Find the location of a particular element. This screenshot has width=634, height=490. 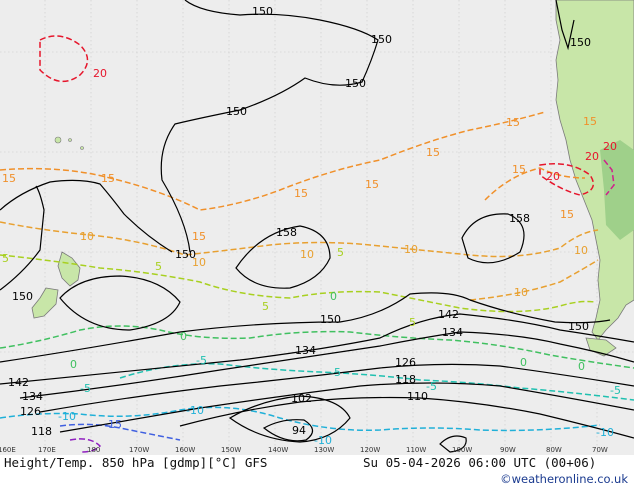

credit-link: ©weatheronline.co.uk is located at coordinates (564, 479).